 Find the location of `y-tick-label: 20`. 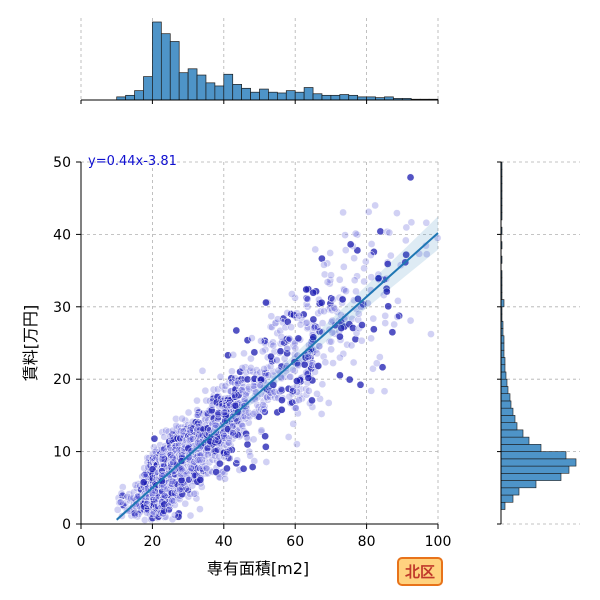

y-tick-label: 20 is located at coordinates (62, 380).